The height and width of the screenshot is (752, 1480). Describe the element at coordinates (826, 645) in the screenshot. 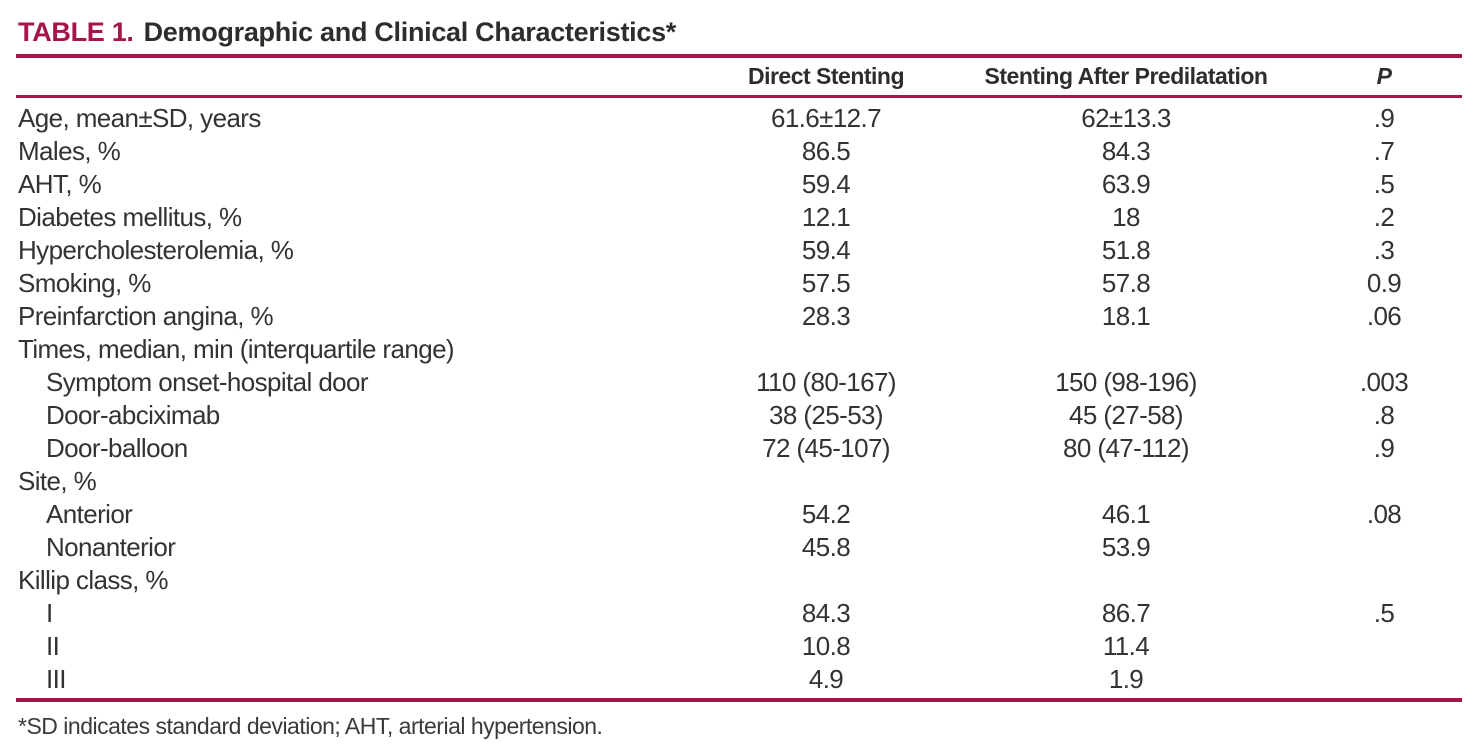

I see `direct-stenting-value: 10.8` at that location.